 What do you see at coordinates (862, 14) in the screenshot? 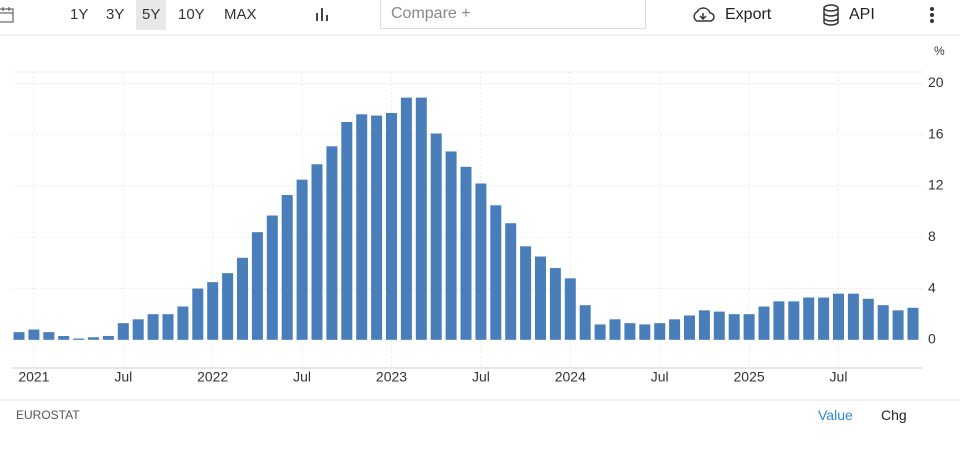
I see `api-button: API` at bounding box center [862, 14].